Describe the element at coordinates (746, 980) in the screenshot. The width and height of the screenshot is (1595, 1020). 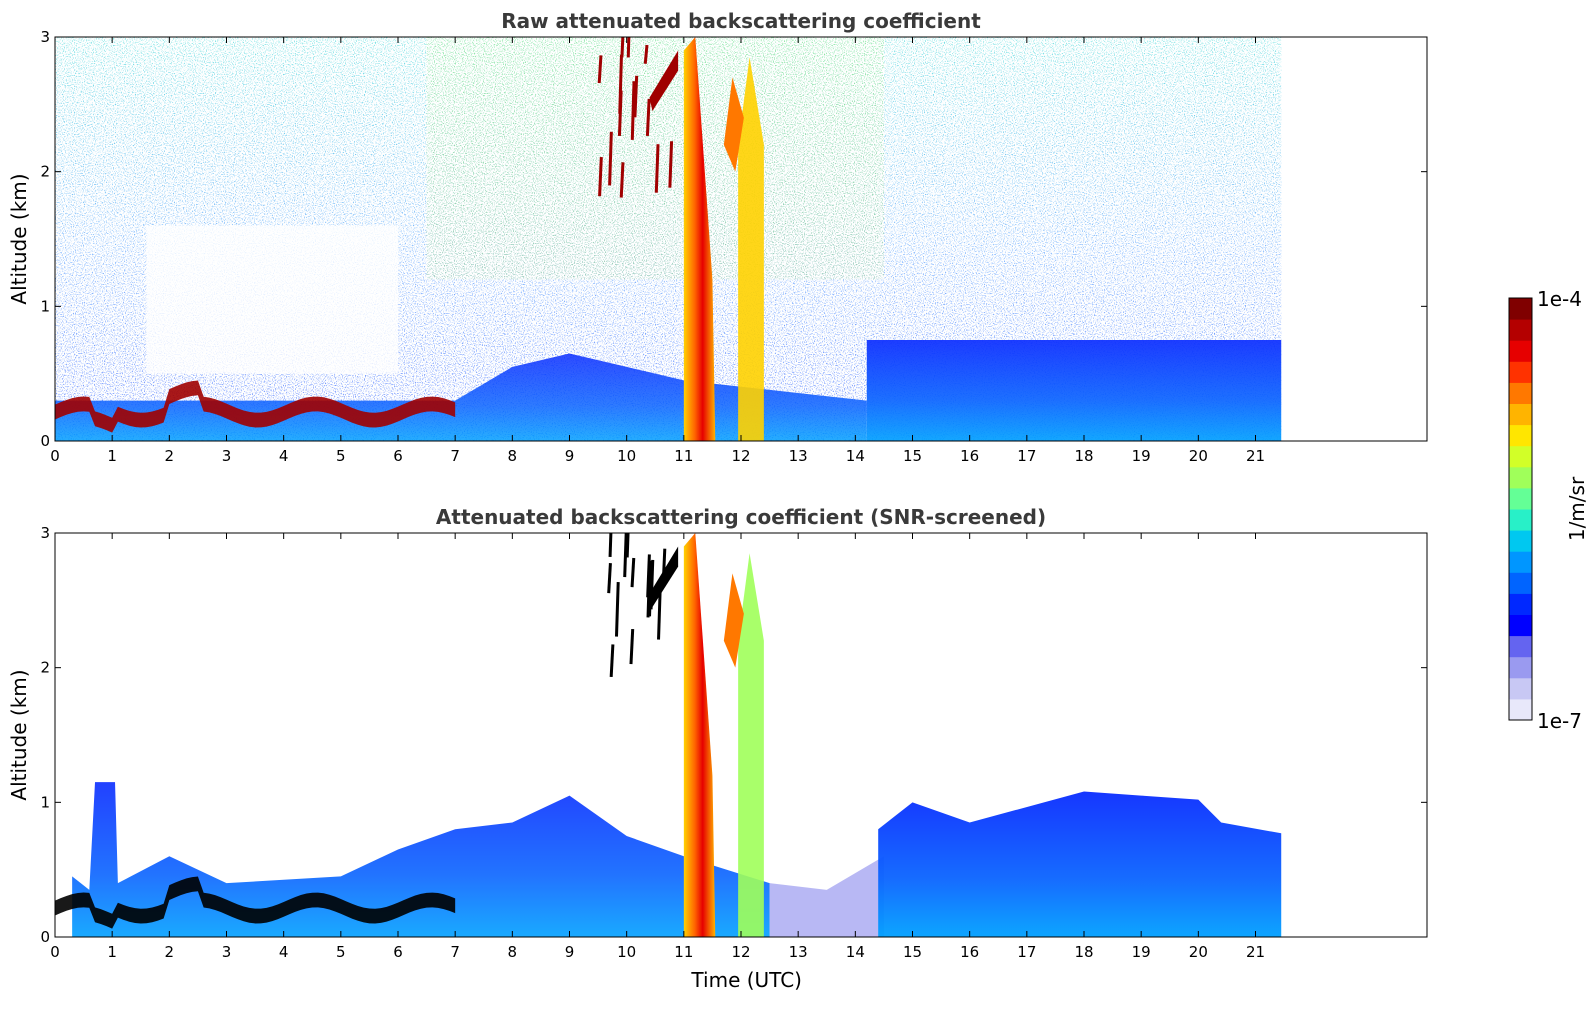
I see `x-axis-label: Time (UTC)` at that location.